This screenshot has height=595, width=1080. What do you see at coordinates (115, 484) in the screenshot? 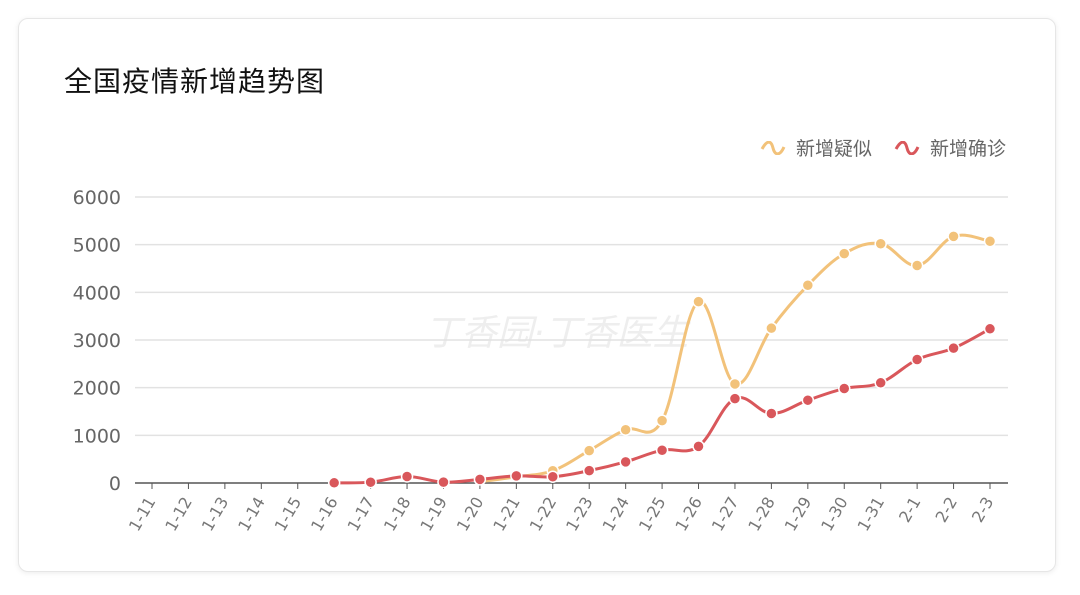
I see `y-tick-label: 0` at bounding box center [115, 484].